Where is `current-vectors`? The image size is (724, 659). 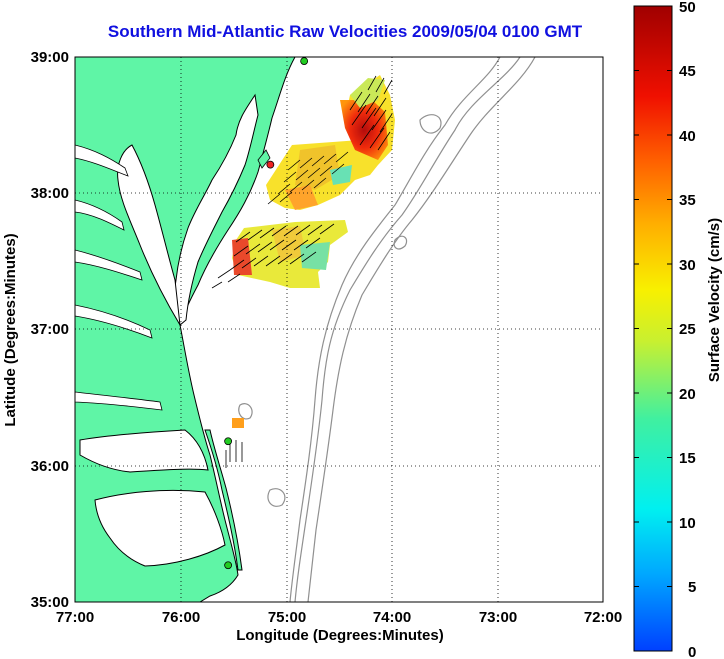
current-vectors is located at coordinates (302, 271).